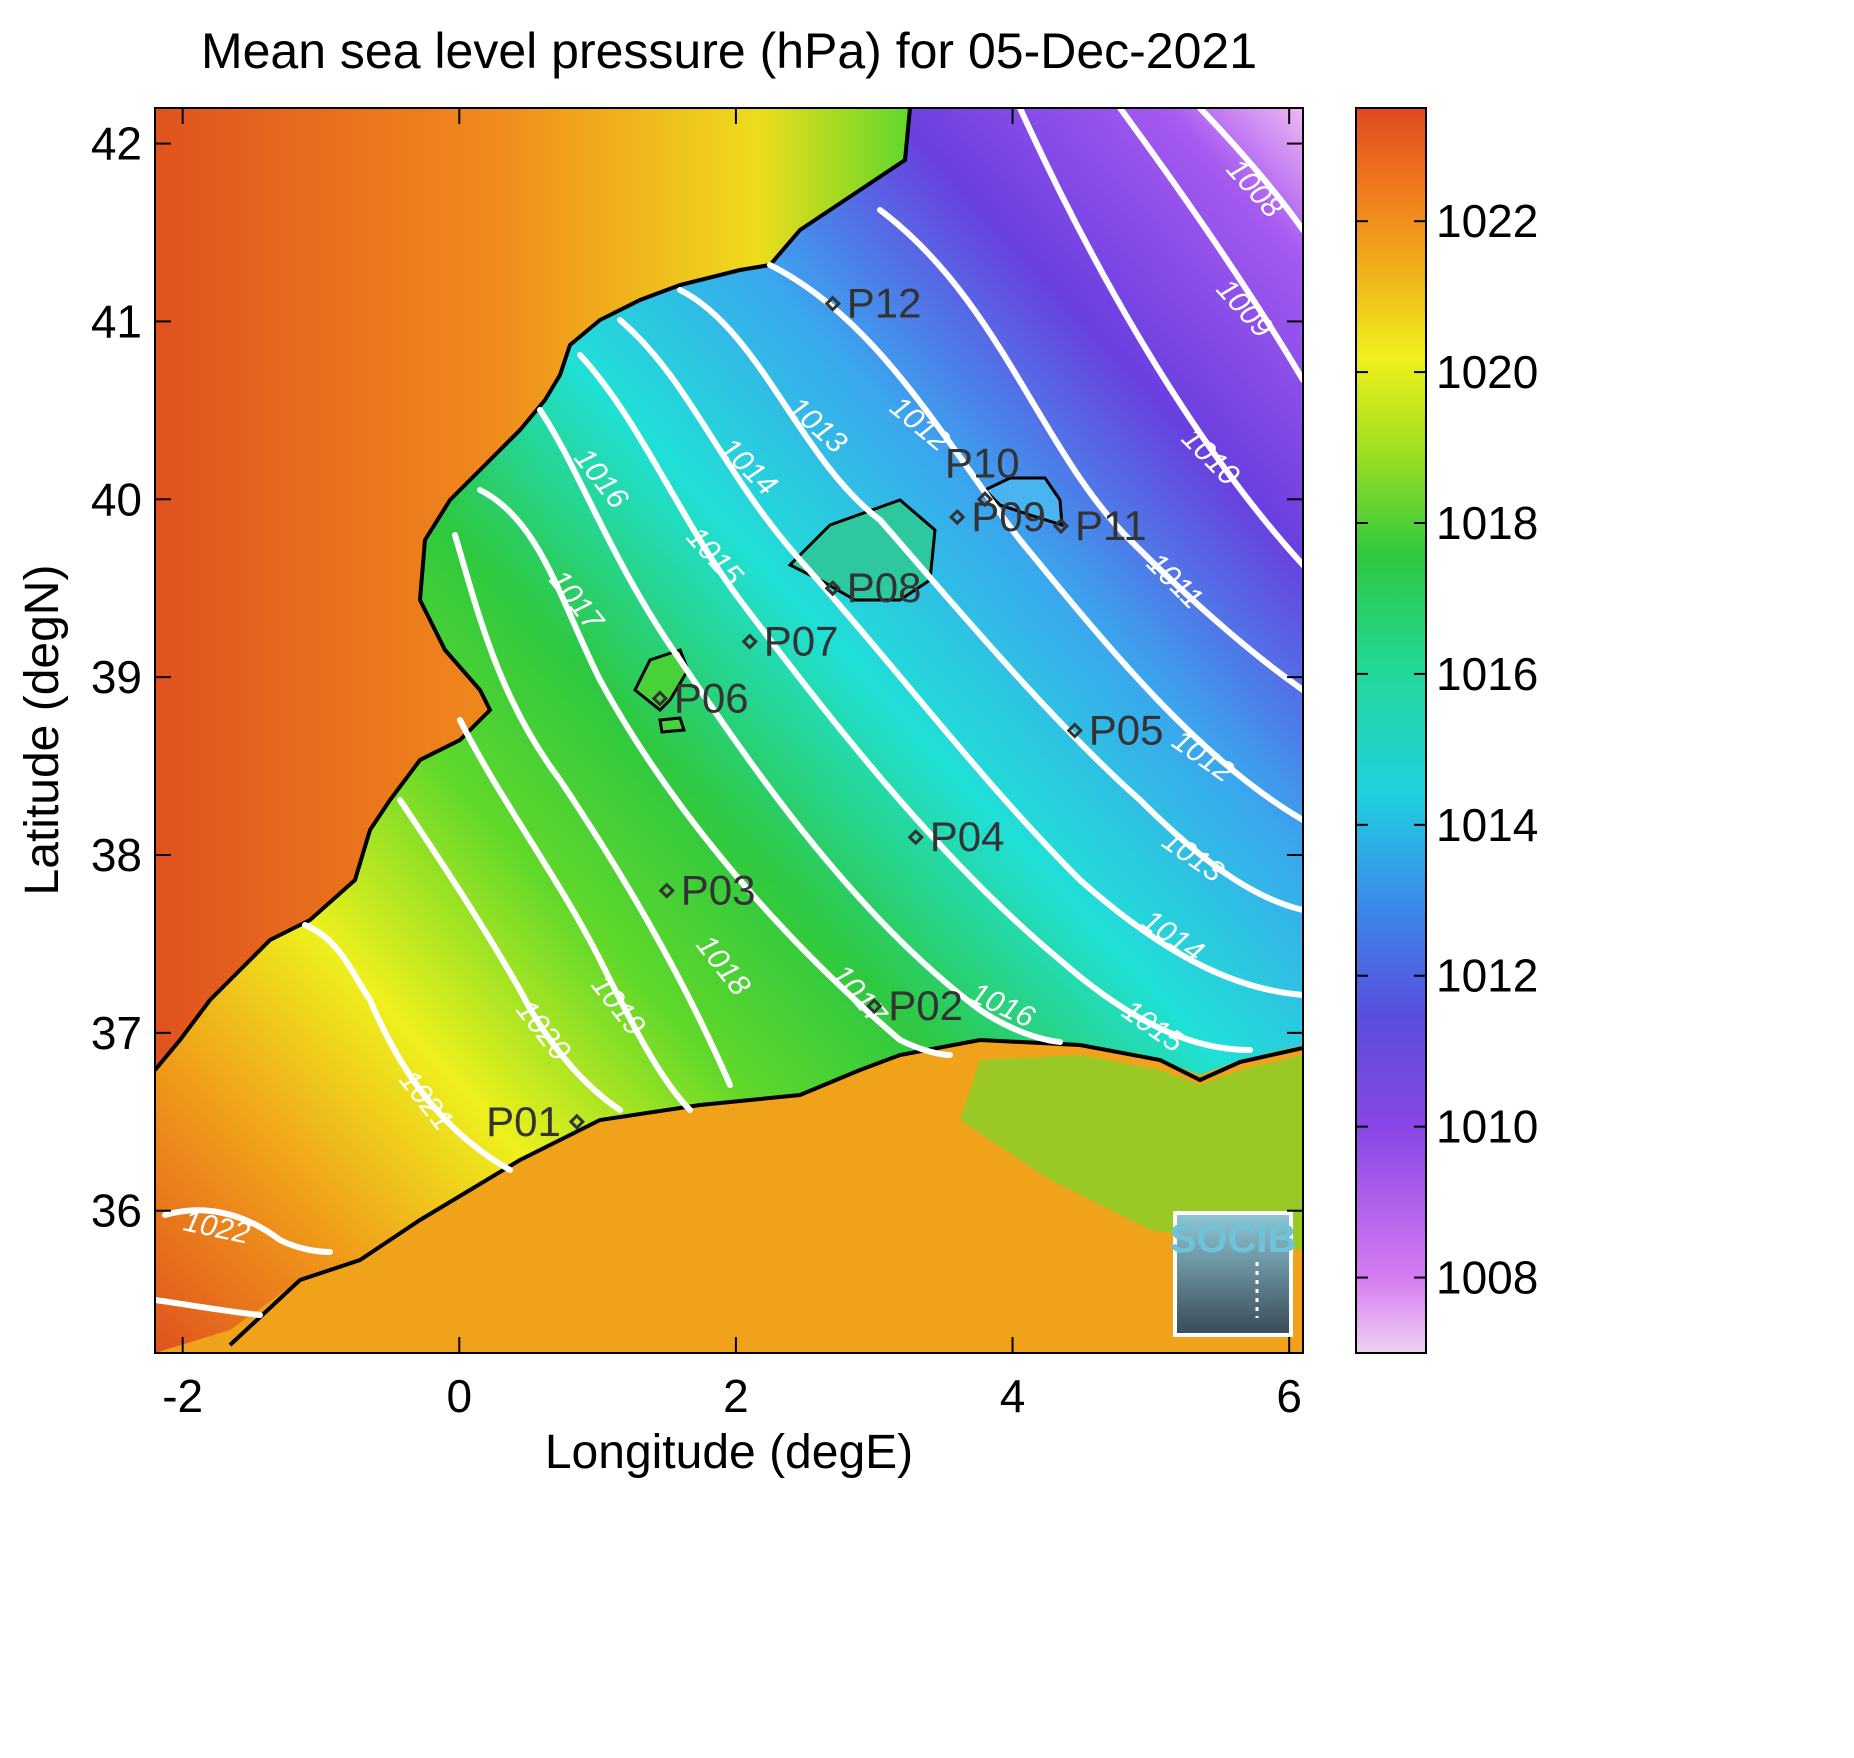 The width and height of the screenshot is (1854, 1758). I want to click on land-africa-east, so click(1131, 1152).